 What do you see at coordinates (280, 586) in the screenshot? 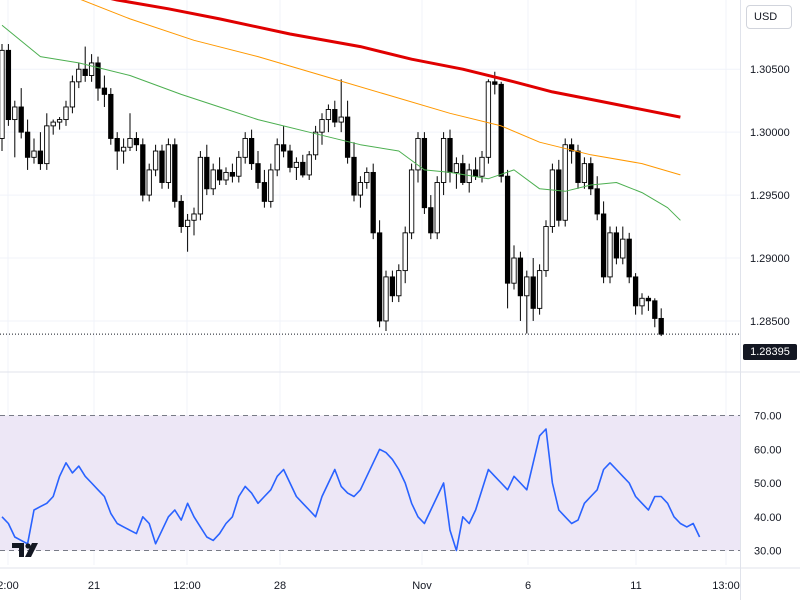
I see `time-tick-label: 28` at bounding box center [280, 586].